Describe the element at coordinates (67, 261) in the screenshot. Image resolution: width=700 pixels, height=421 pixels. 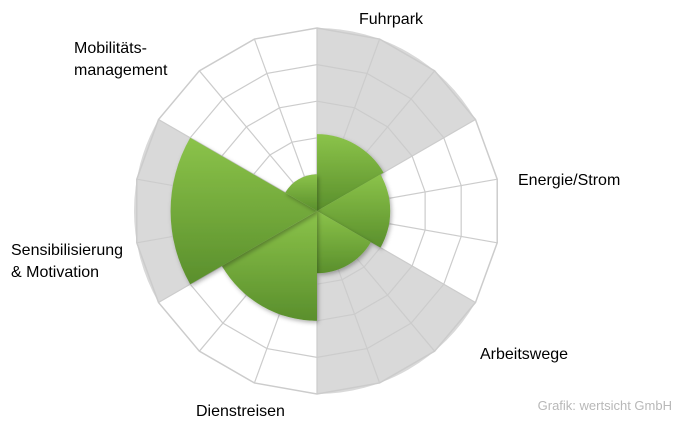
I see `category-label-5: Sensibilisierung & Motivation` at that location.